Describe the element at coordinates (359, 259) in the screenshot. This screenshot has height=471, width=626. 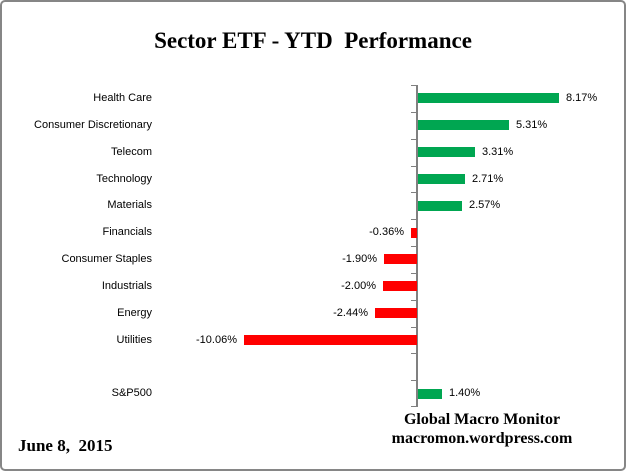
I see `value-label: -1.90%` at that location.